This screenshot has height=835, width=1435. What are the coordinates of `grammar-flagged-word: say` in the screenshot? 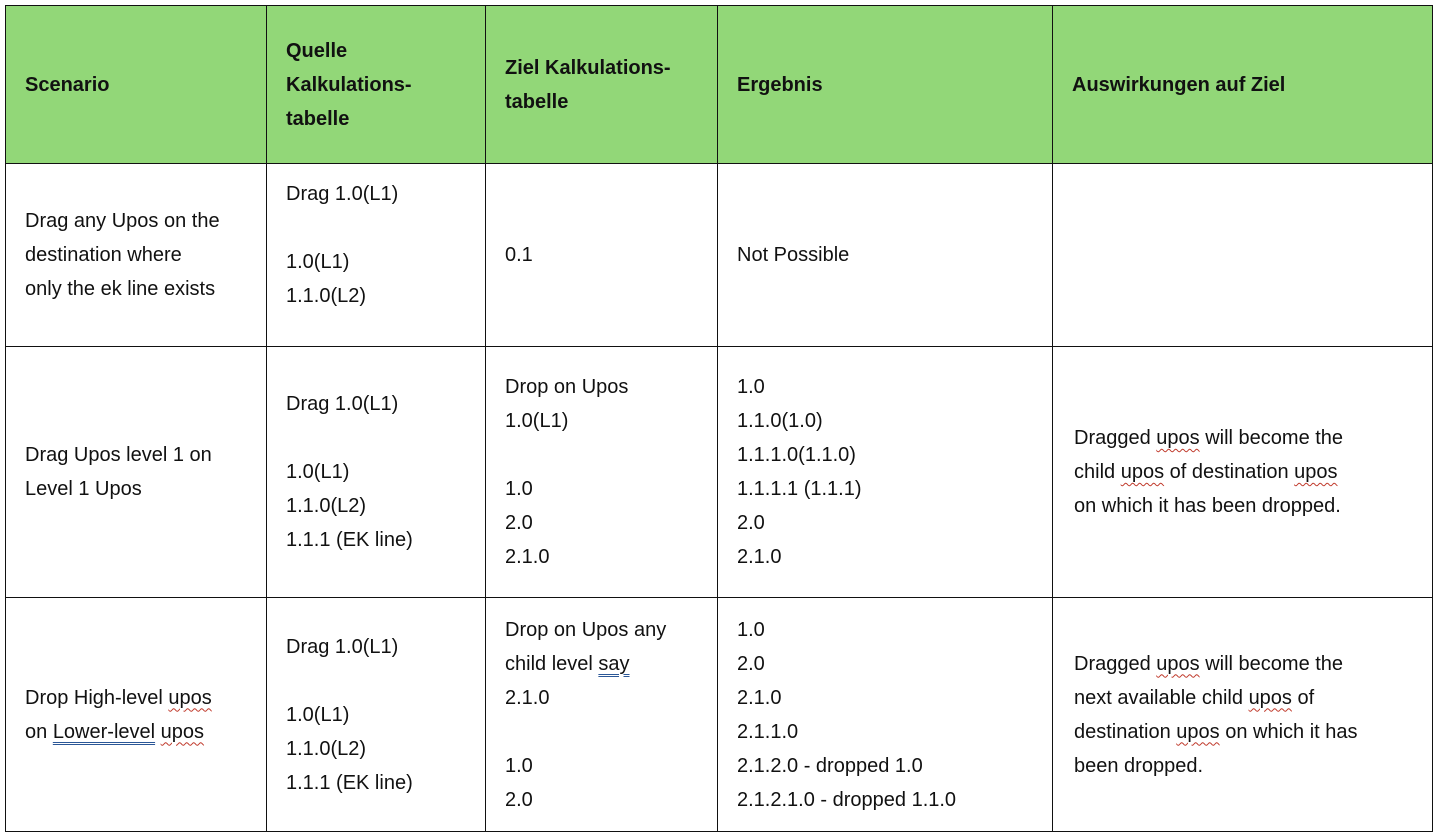 It's located at (614, 663).